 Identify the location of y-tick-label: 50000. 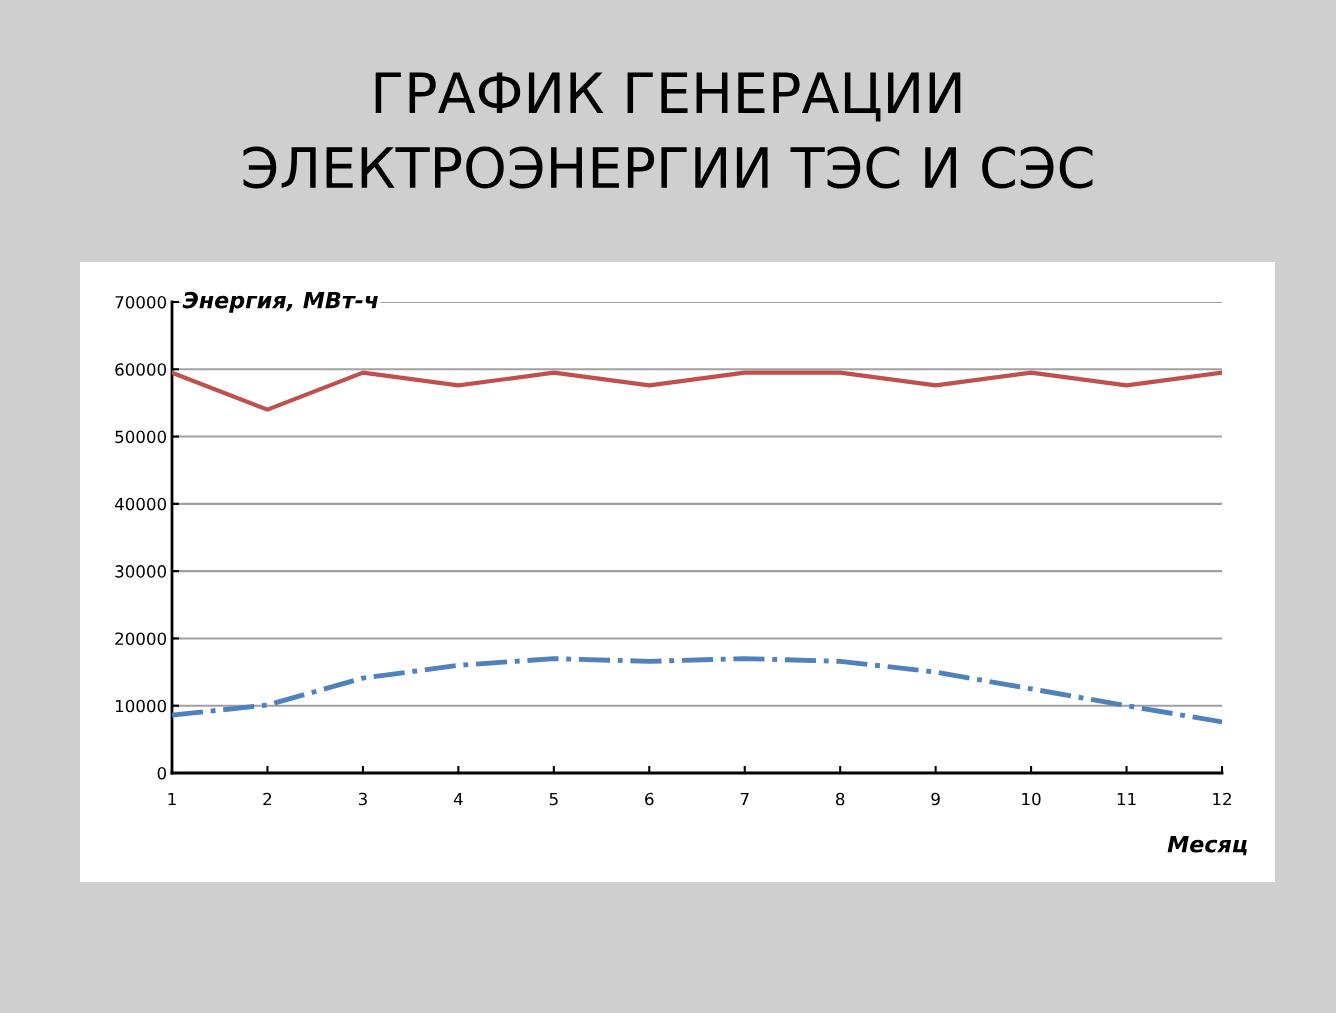
(141, 437).